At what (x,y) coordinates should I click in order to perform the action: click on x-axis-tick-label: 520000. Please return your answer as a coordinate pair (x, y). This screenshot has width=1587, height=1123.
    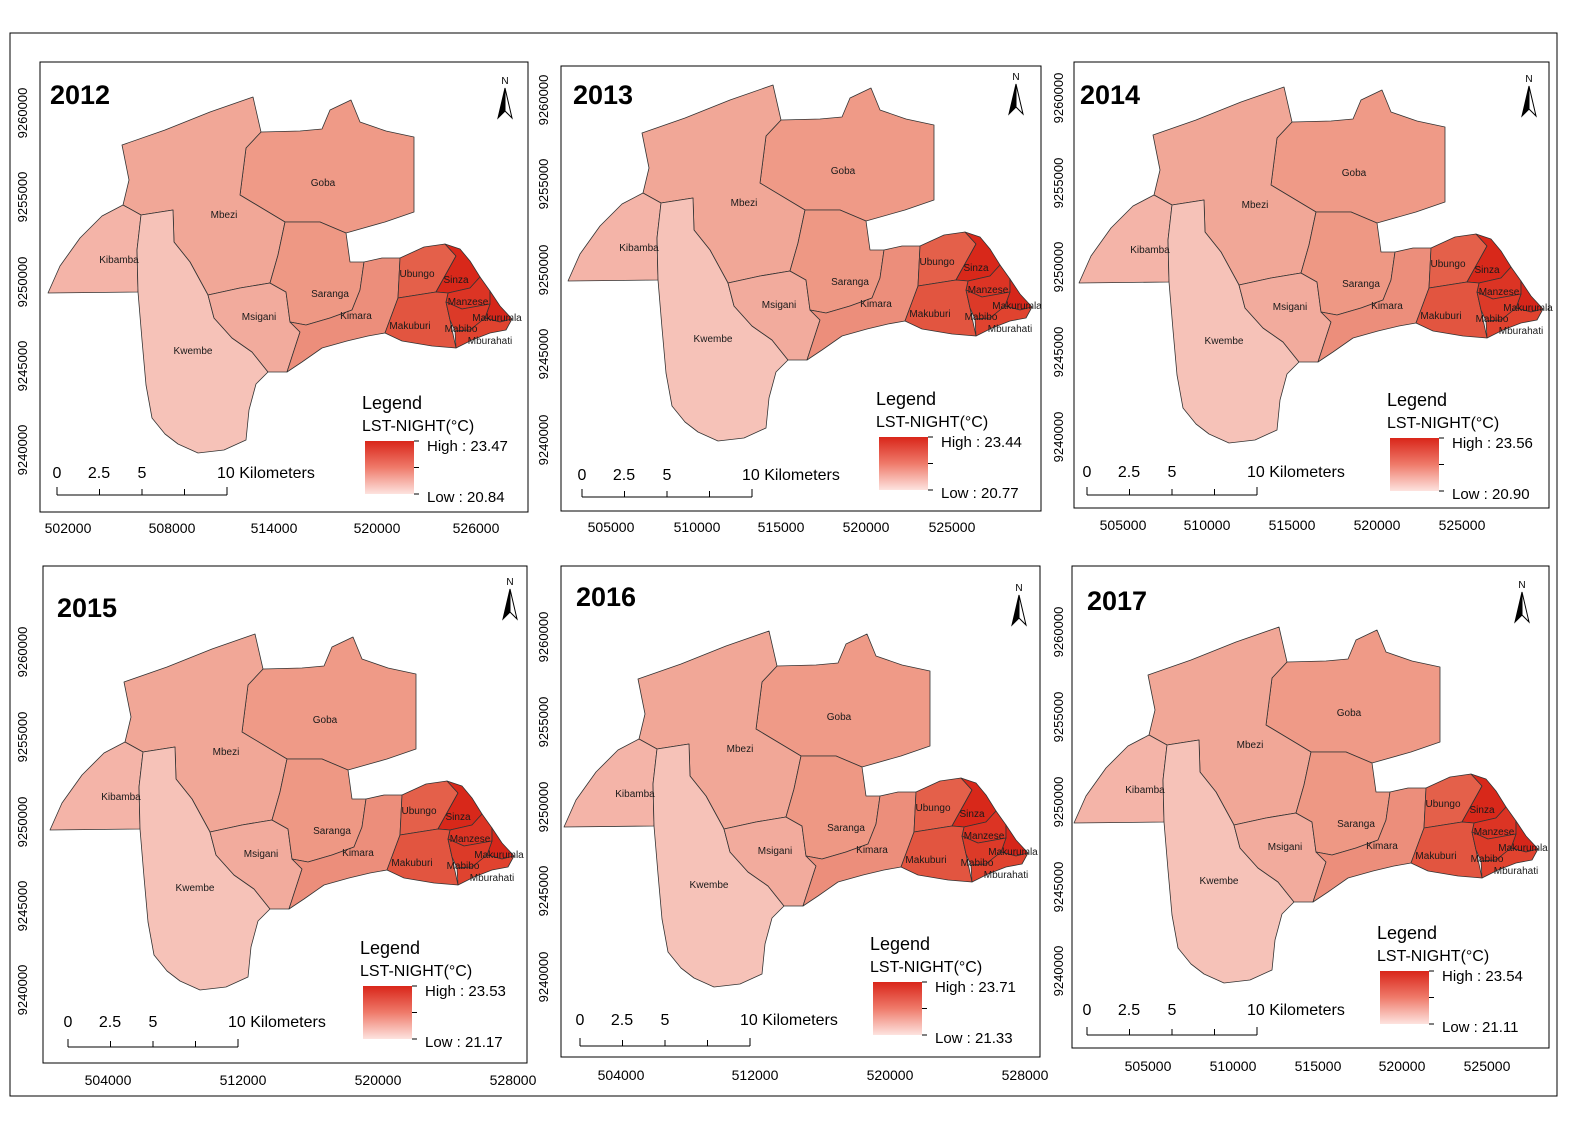
    Looking at the image, I should click on (1377, 525).